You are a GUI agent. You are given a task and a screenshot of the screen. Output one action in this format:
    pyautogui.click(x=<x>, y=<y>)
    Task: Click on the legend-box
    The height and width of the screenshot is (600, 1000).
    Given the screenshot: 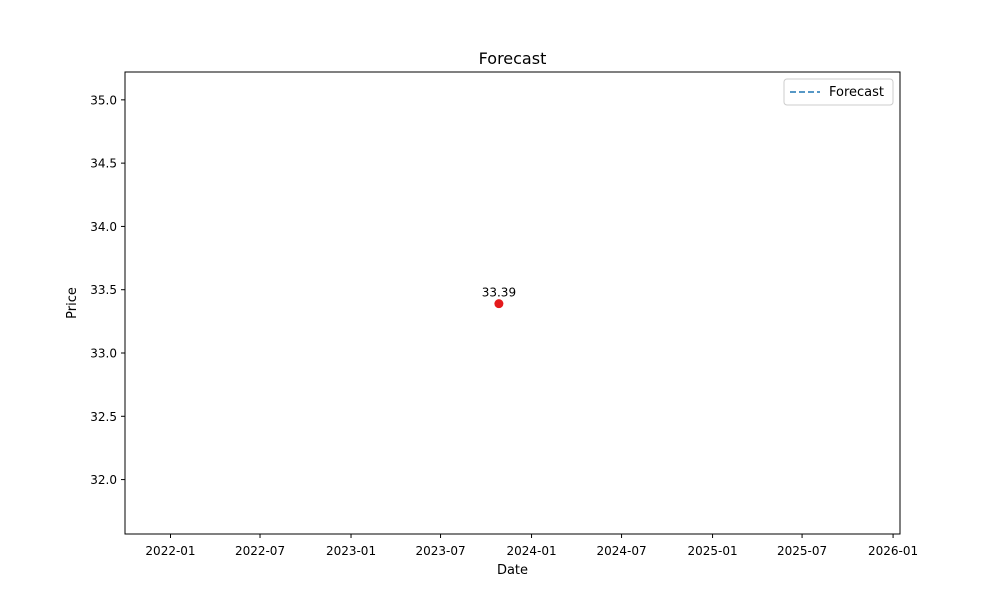 What is the action you would take?
    pyautogui.click(x=838, y=92)
    